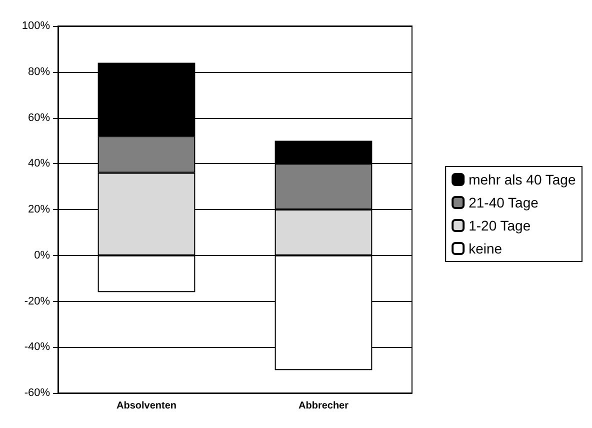  What do you see at coordinates (146, 406) in the screenshot?
I see `x-tick-label: Absolventen` at bounding box center [146, 406].